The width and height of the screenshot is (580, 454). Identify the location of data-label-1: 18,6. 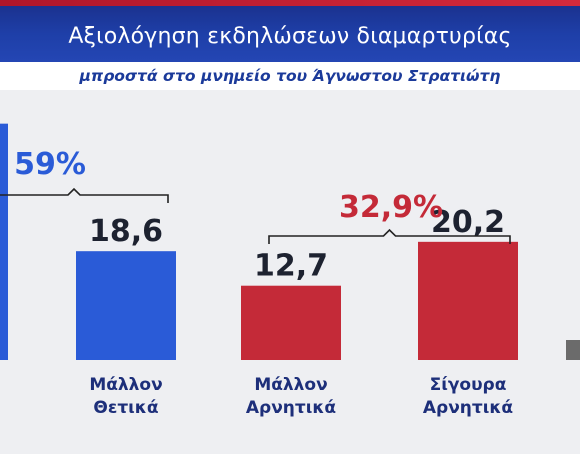
(126, 231).